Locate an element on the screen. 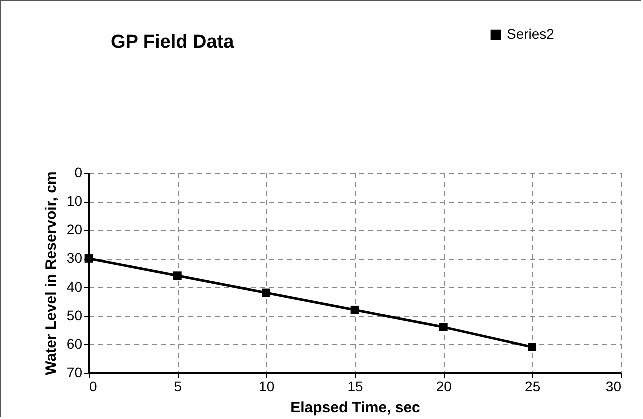 The height and width of the screenshot is (419, 643). y-axis-title: Water Level in Reservoir, cm is located at coordinates (51, 274).